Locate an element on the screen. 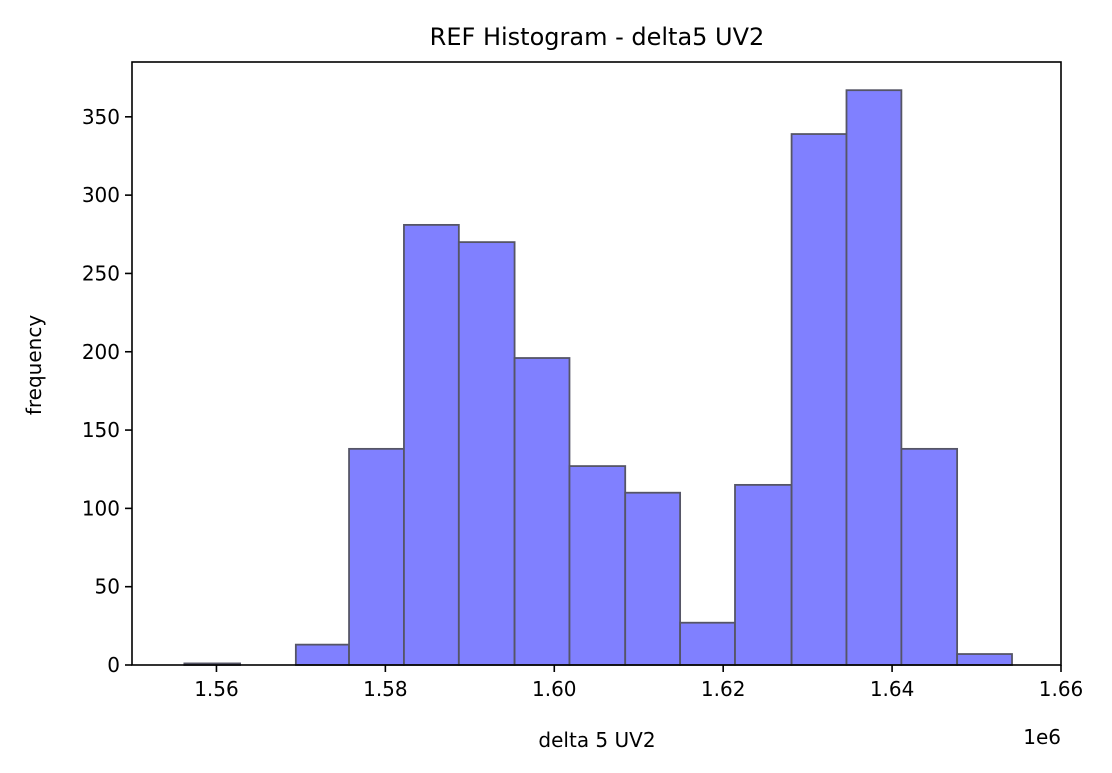  y-tick-label: 100 is located at coordinates (101, 508).